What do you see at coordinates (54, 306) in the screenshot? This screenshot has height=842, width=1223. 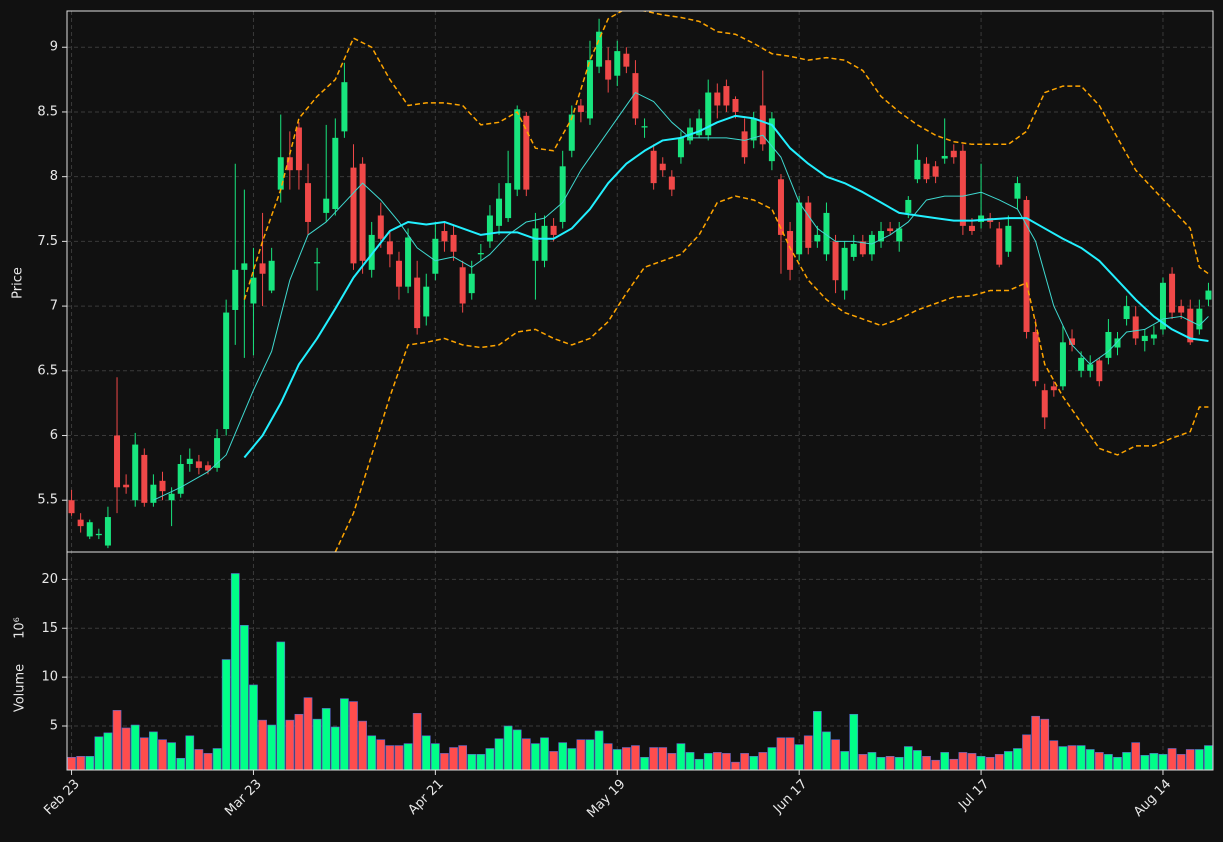 I see `y-tick-label: 7` at bounding box center [54, 306].